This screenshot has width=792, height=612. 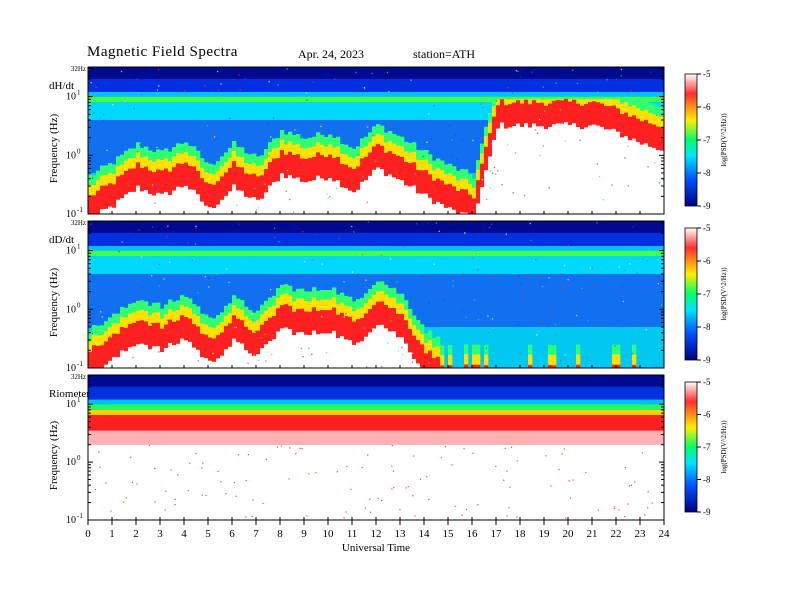 What do you see at coordinates (376, 99) in the screenshot?
I see `green-line-band` at bounding box center [376, 99].